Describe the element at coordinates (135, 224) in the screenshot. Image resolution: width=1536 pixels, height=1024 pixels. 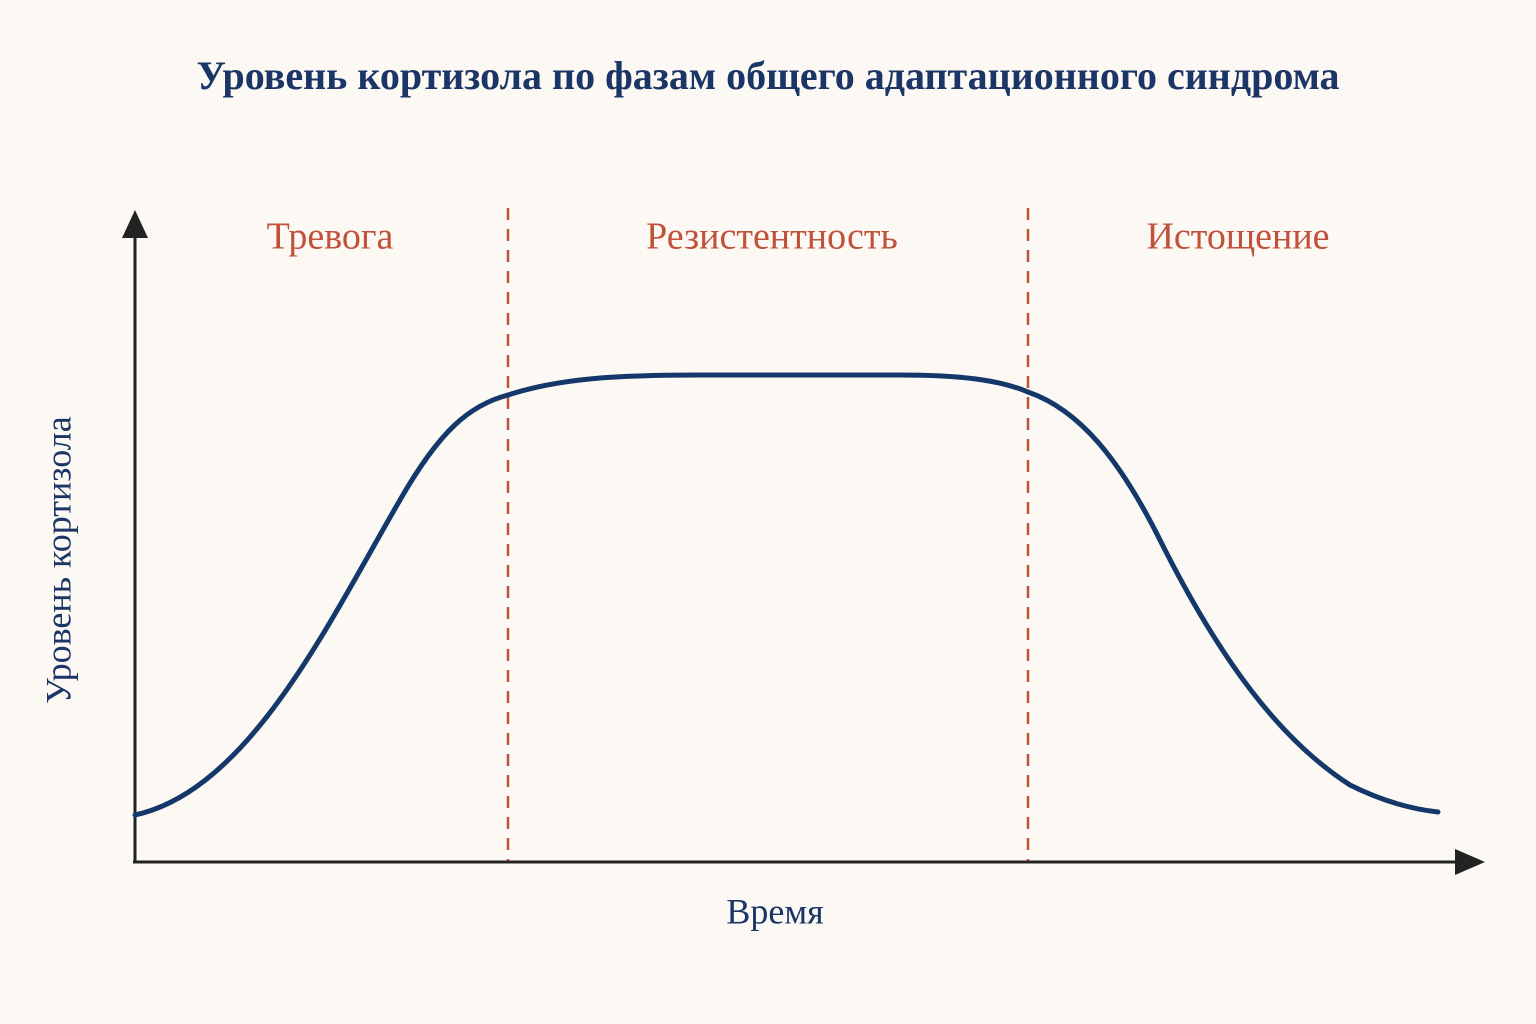
I see `y-axis-arrow` at that location.